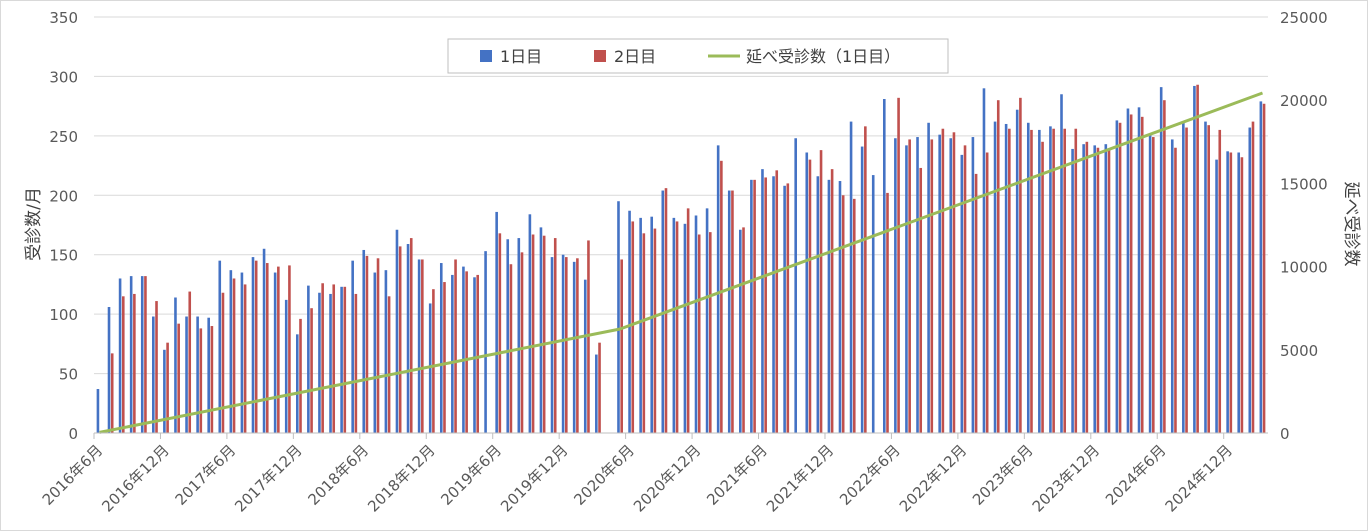 The image size is (1368, 531). I want to click on y-tick-label: 350, so click(63, 18).